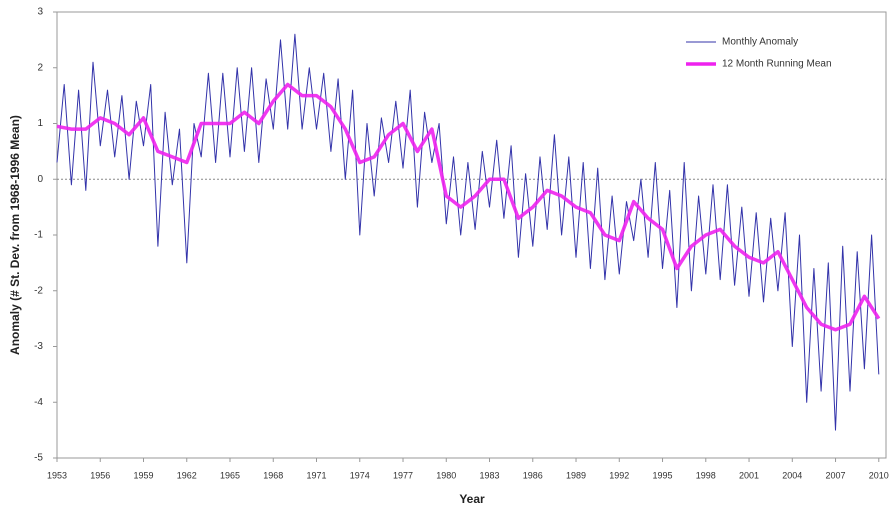  What do you see at coordinates (57, 475) in the screenshot?
I see `x-tick-label: 1953` at bounding box center [57, 475].